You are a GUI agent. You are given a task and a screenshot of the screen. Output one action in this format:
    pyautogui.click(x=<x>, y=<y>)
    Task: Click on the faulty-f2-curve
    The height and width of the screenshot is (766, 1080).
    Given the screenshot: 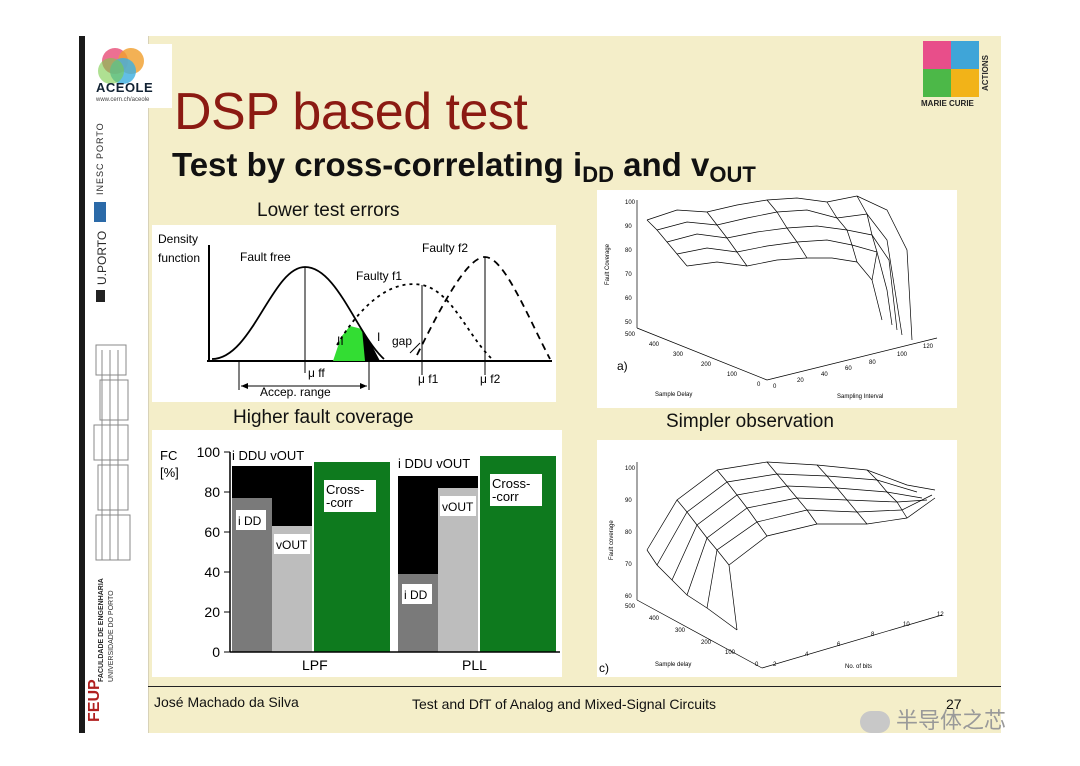 What is the action you would take?
    pyautogui.click(x=483, y=308)
    